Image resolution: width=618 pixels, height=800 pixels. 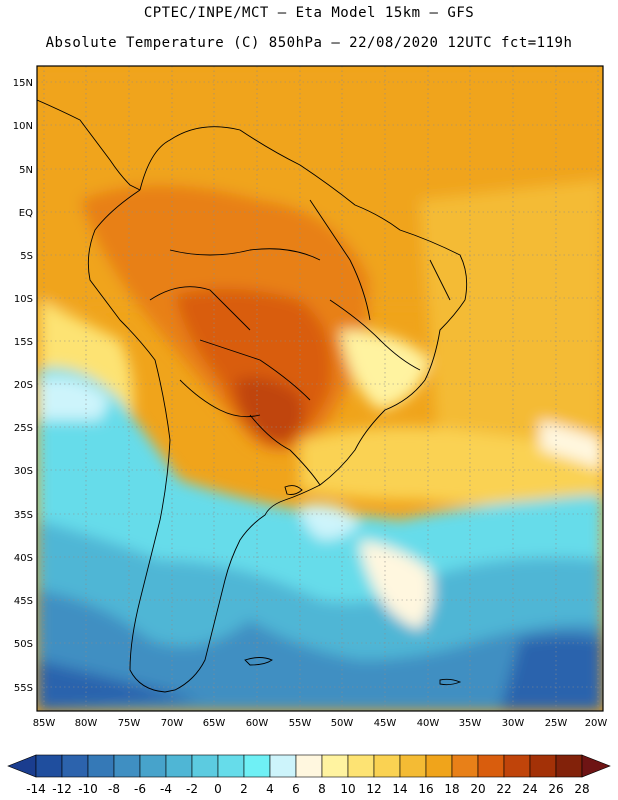 What do you see at coordinates (385, 723) in the screenshot?
I see `lon-label: 45W` at bounding box center [385, 723].